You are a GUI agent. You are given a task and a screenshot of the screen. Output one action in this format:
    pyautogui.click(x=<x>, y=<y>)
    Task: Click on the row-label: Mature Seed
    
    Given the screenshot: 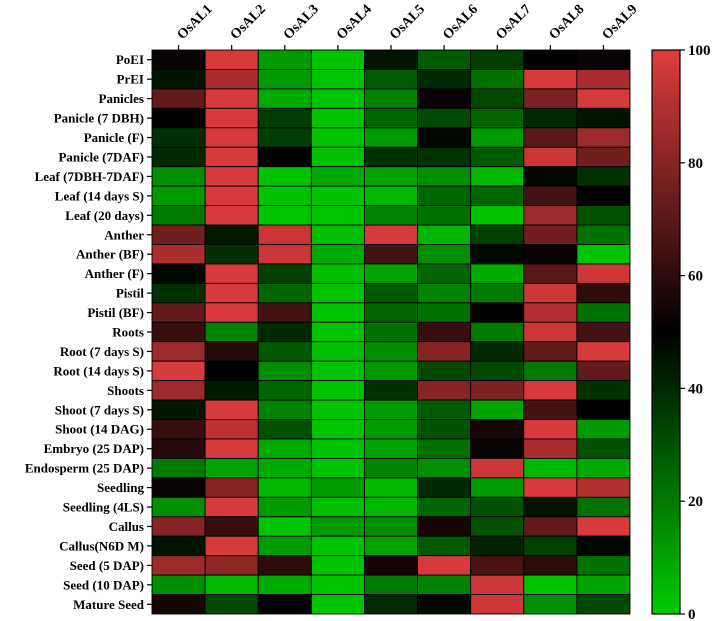 What is the action you would take?
    pyautogui.click(x=109, y=604)
    